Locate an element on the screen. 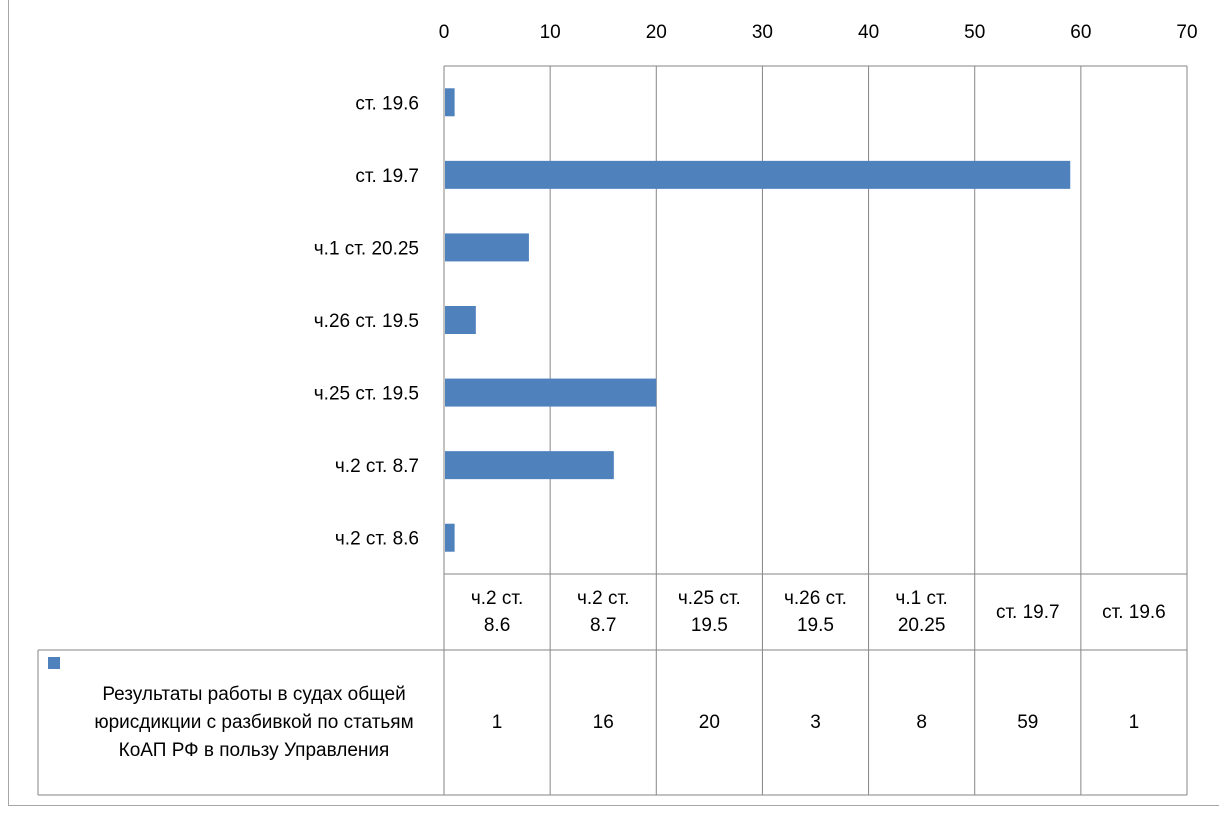 The width and height of the screenshot is (1219, 815). table-header-cell: ст. 19.6 is located at coordinates (1134, 612).